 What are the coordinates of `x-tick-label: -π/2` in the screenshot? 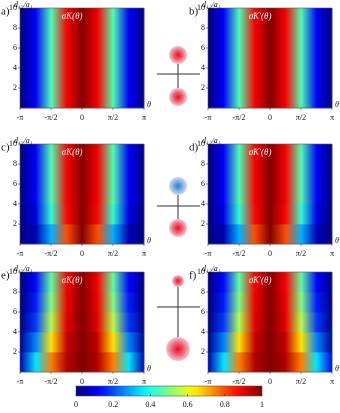 It's located at (239, 253).